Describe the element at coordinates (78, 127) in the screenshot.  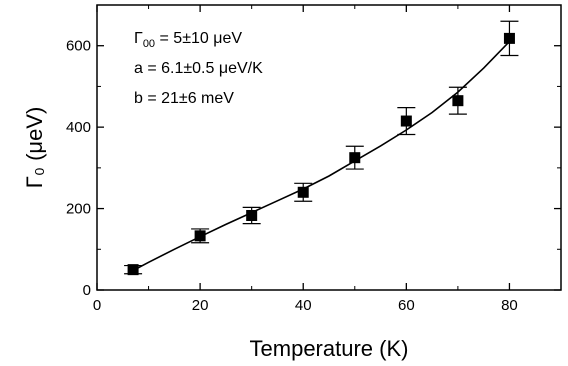
I see `y-tick-label: 400` at that location.